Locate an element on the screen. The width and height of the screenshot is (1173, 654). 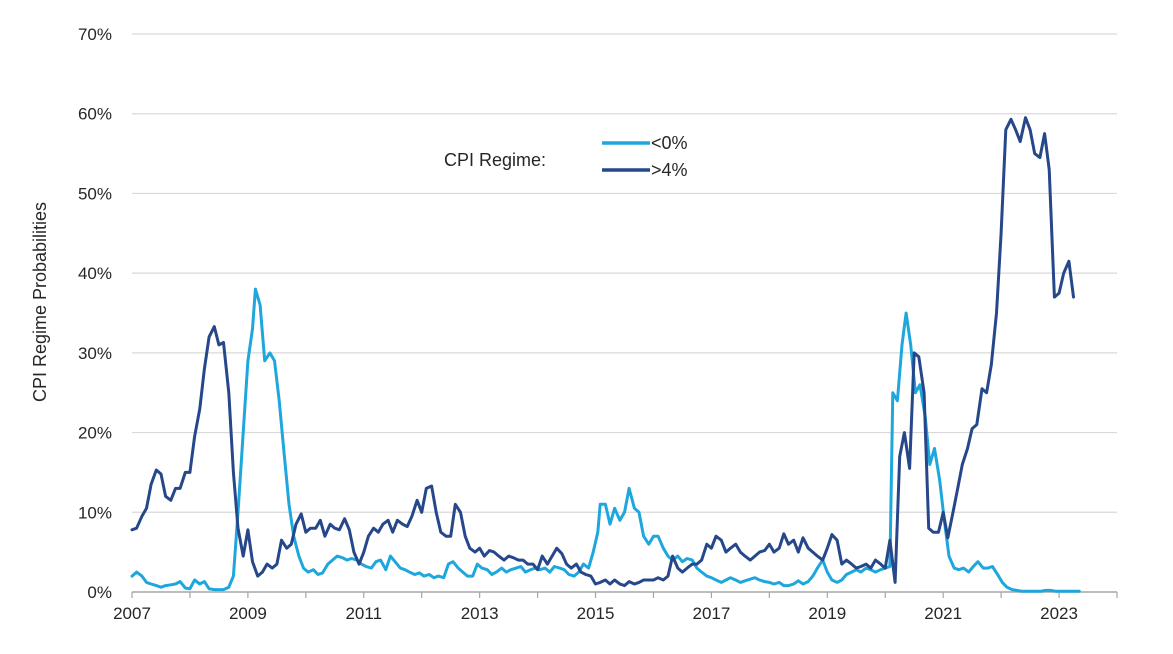
y-tick-label: 30% is located at coordinates (95, 353).